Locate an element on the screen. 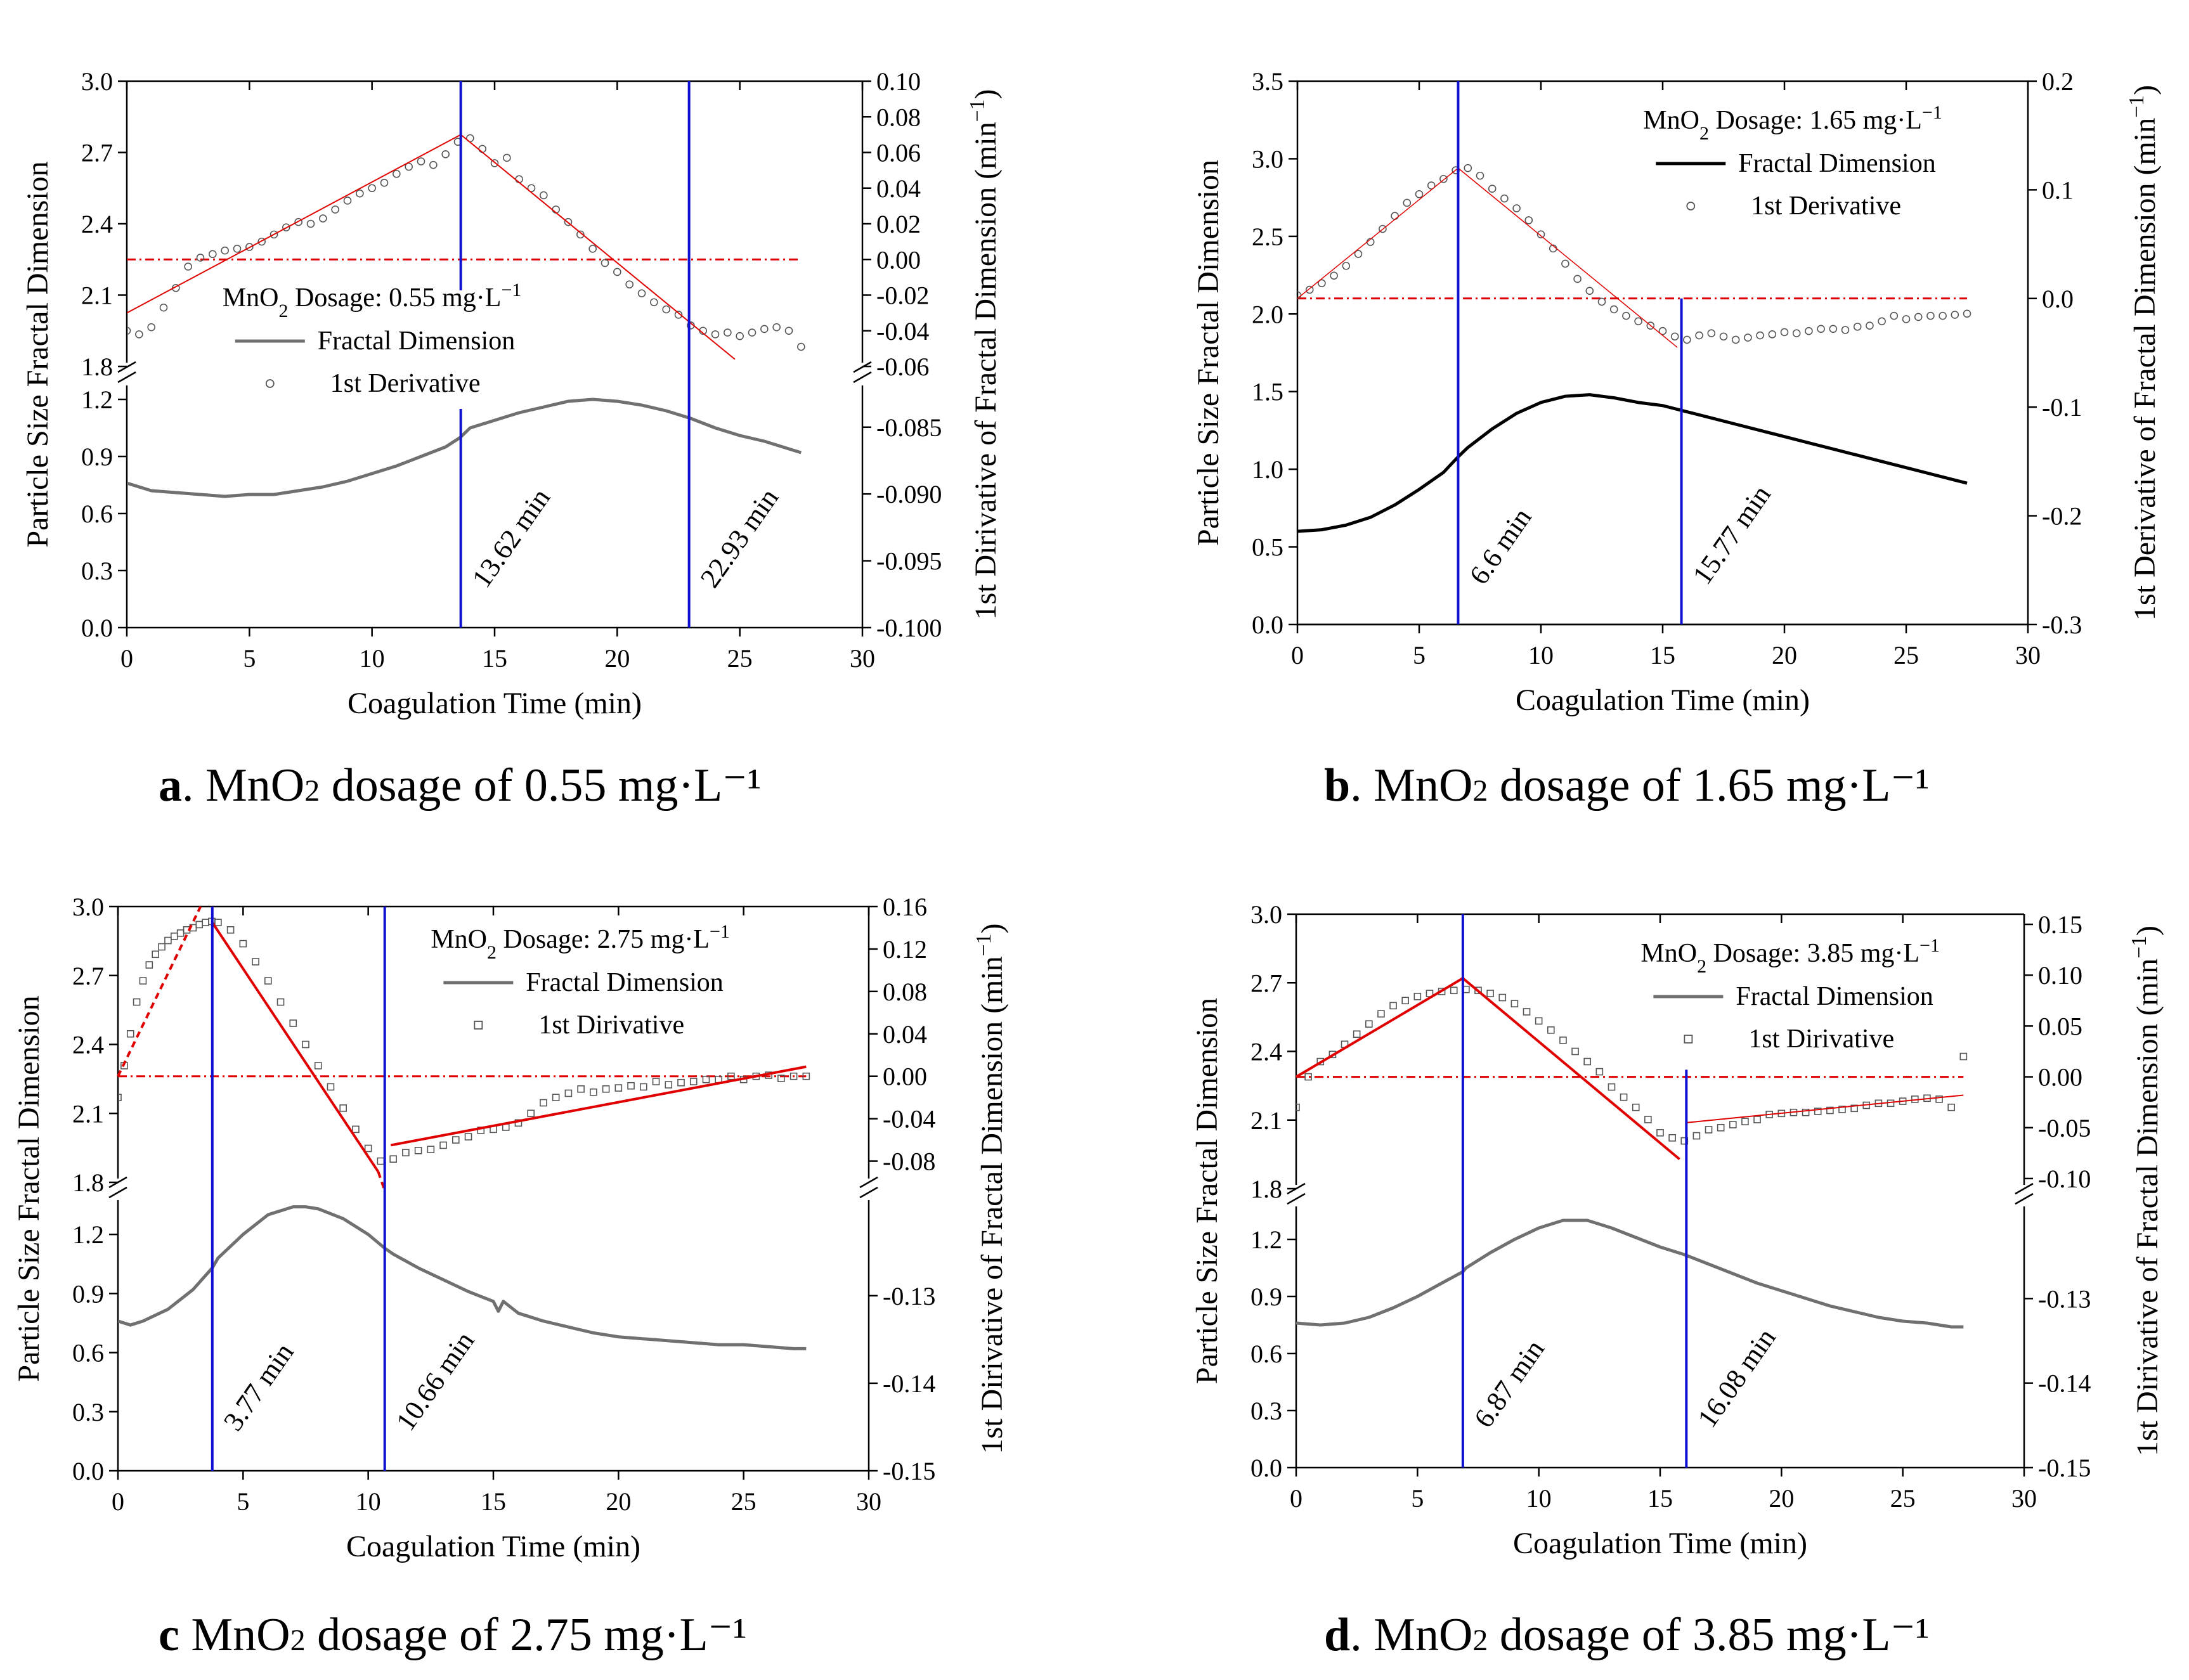  x-tick-label: 30 is located at coordinates (862, 658).